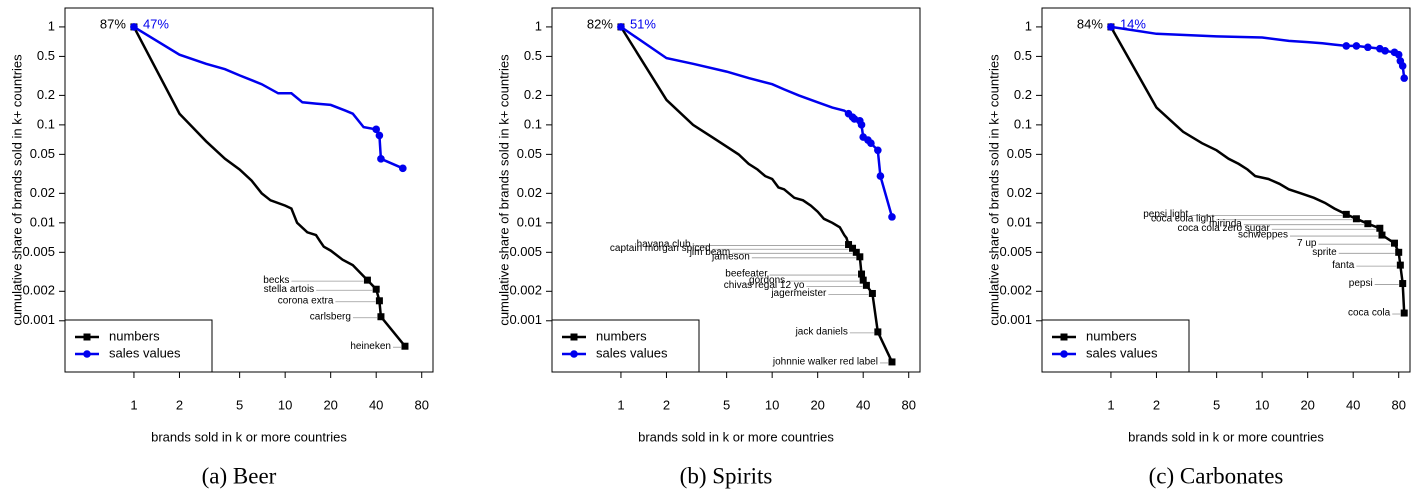 The height and width of the screenshot is (494, 1420). What do you see at coordinates (825, 362) in the screenshot?
I see `point-label: johnnie walker red label` at bounding box center [825, 362].